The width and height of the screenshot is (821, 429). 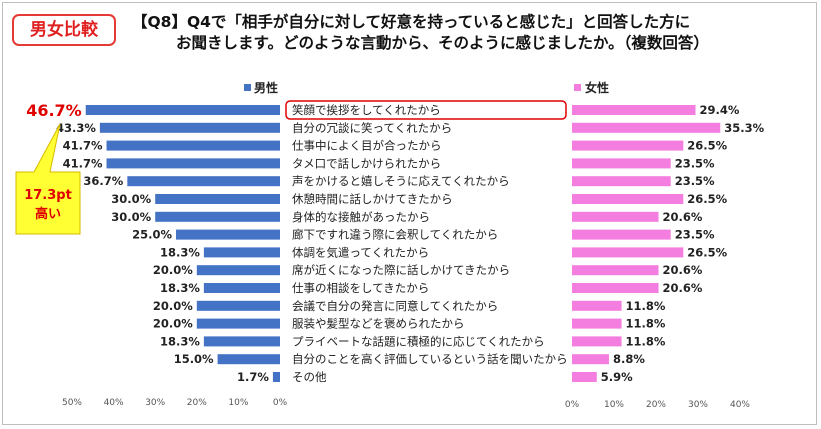 What do you see at coordinates (719, 110) in the screenshot?
I see `female-value-label: 29.4%` at bounding box center [719, 110].